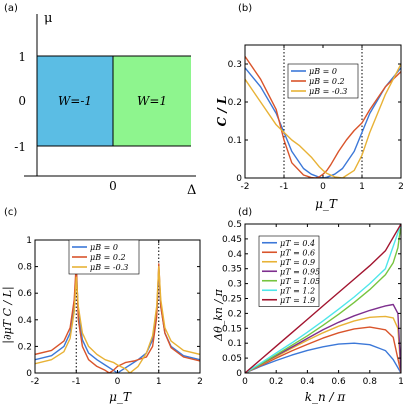 This screenshot has height=408, width=407. Describe the element at coordinates (11, 8) in the screenshot. I see `panel-a-label: (a)` at that location.